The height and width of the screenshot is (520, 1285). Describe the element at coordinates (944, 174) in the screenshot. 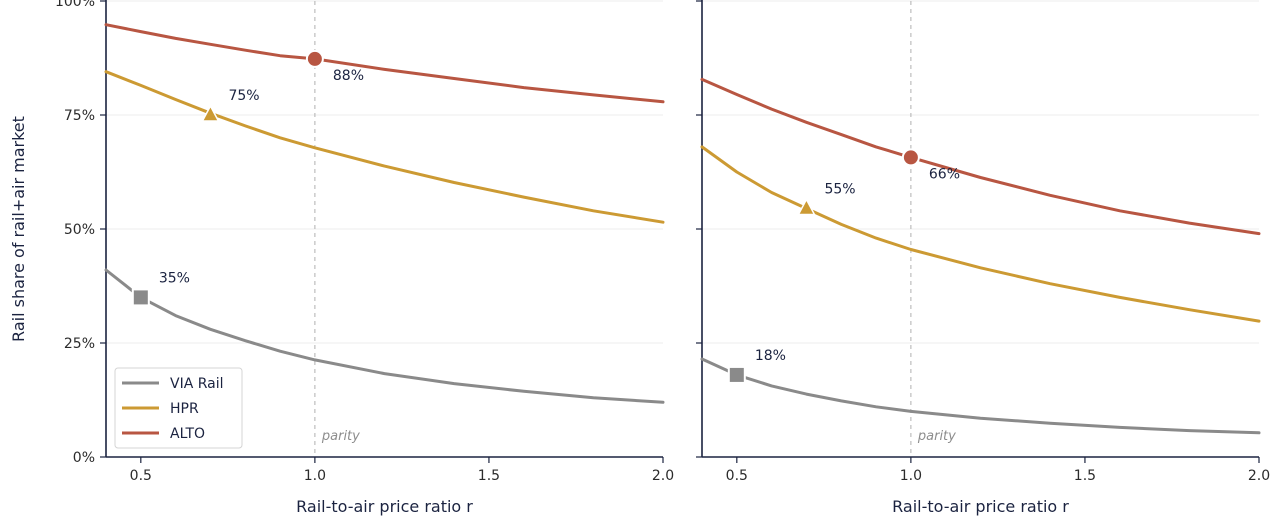

I see `data-label: 66%` at that location.